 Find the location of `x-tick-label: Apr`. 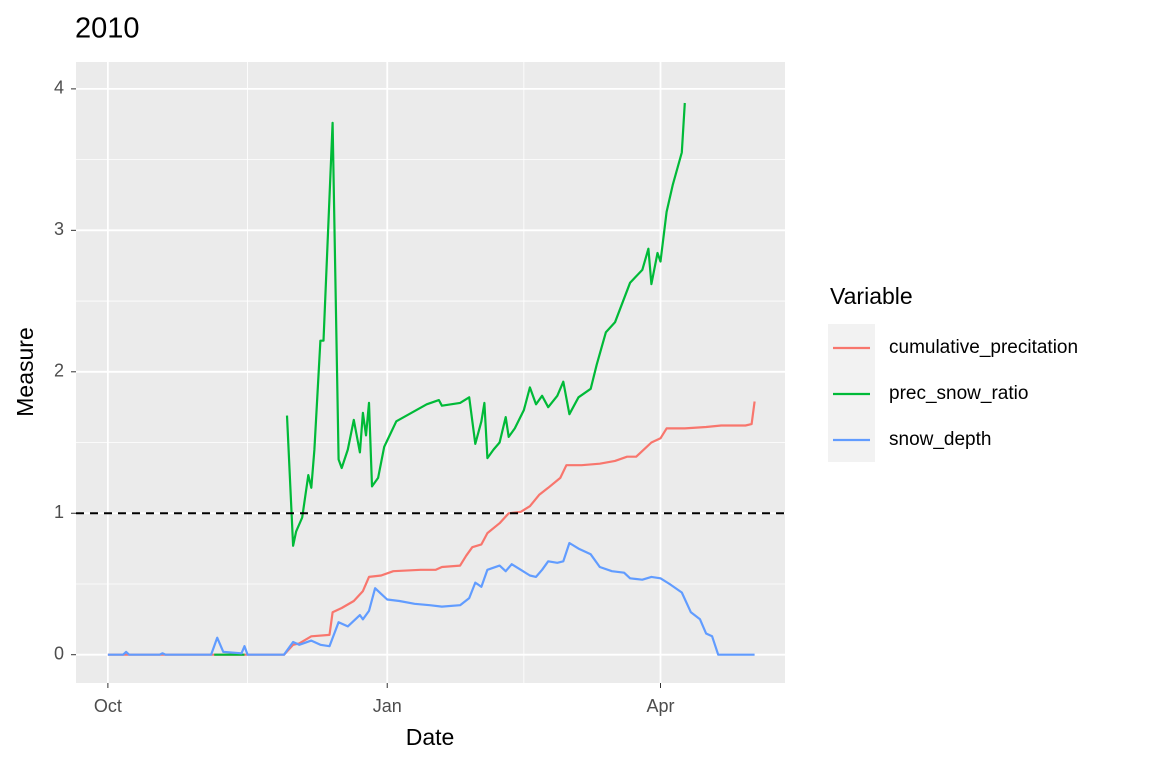

x-tick-label: Apr is located at coordinates (660, 706).